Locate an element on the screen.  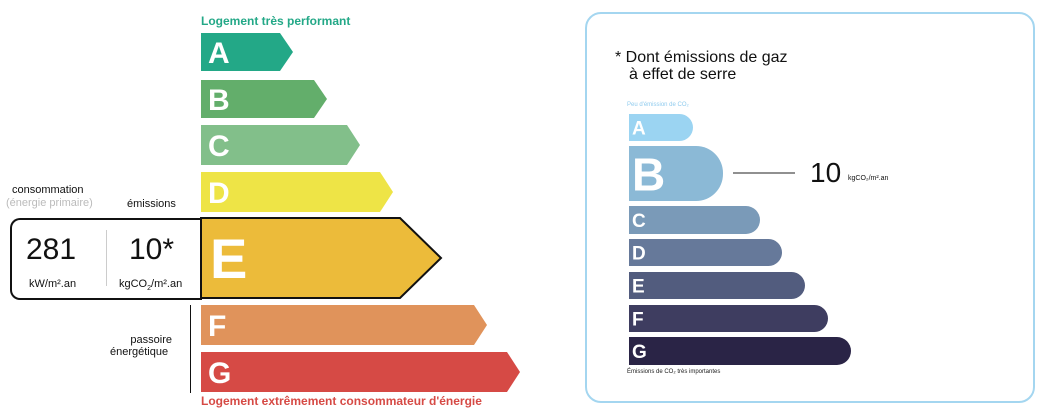
unit-text: kgCO is located at coordinates (133, 284).